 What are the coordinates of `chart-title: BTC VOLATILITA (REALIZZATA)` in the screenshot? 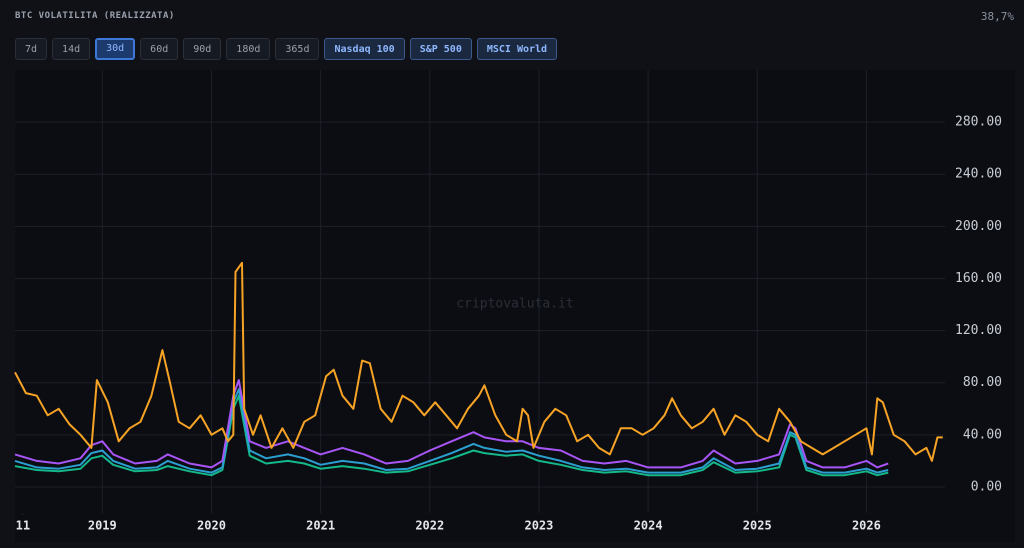 It's located at (95, 16).